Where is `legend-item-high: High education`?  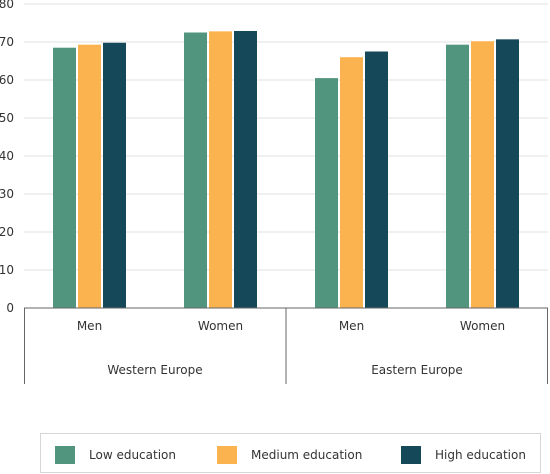
legend-item-high: High education is located at coordinates (463, 455).